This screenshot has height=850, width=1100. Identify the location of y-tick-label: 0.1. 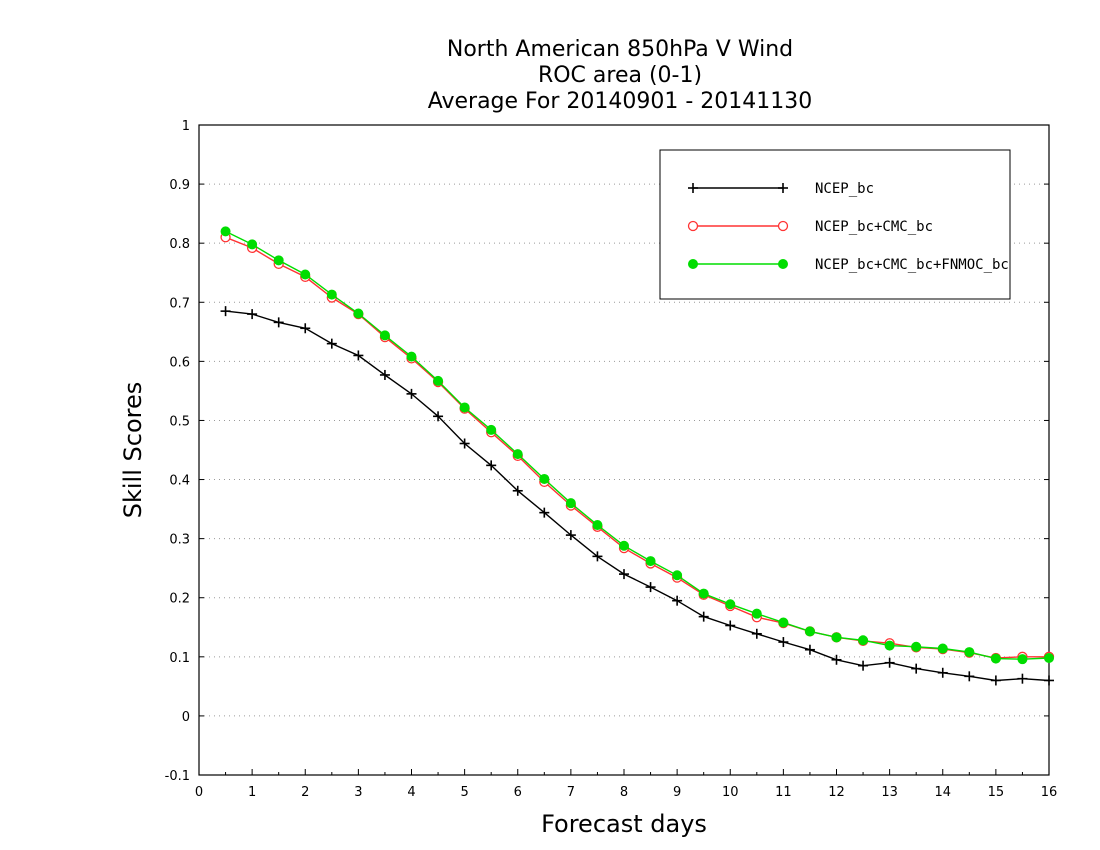
(179, 658).